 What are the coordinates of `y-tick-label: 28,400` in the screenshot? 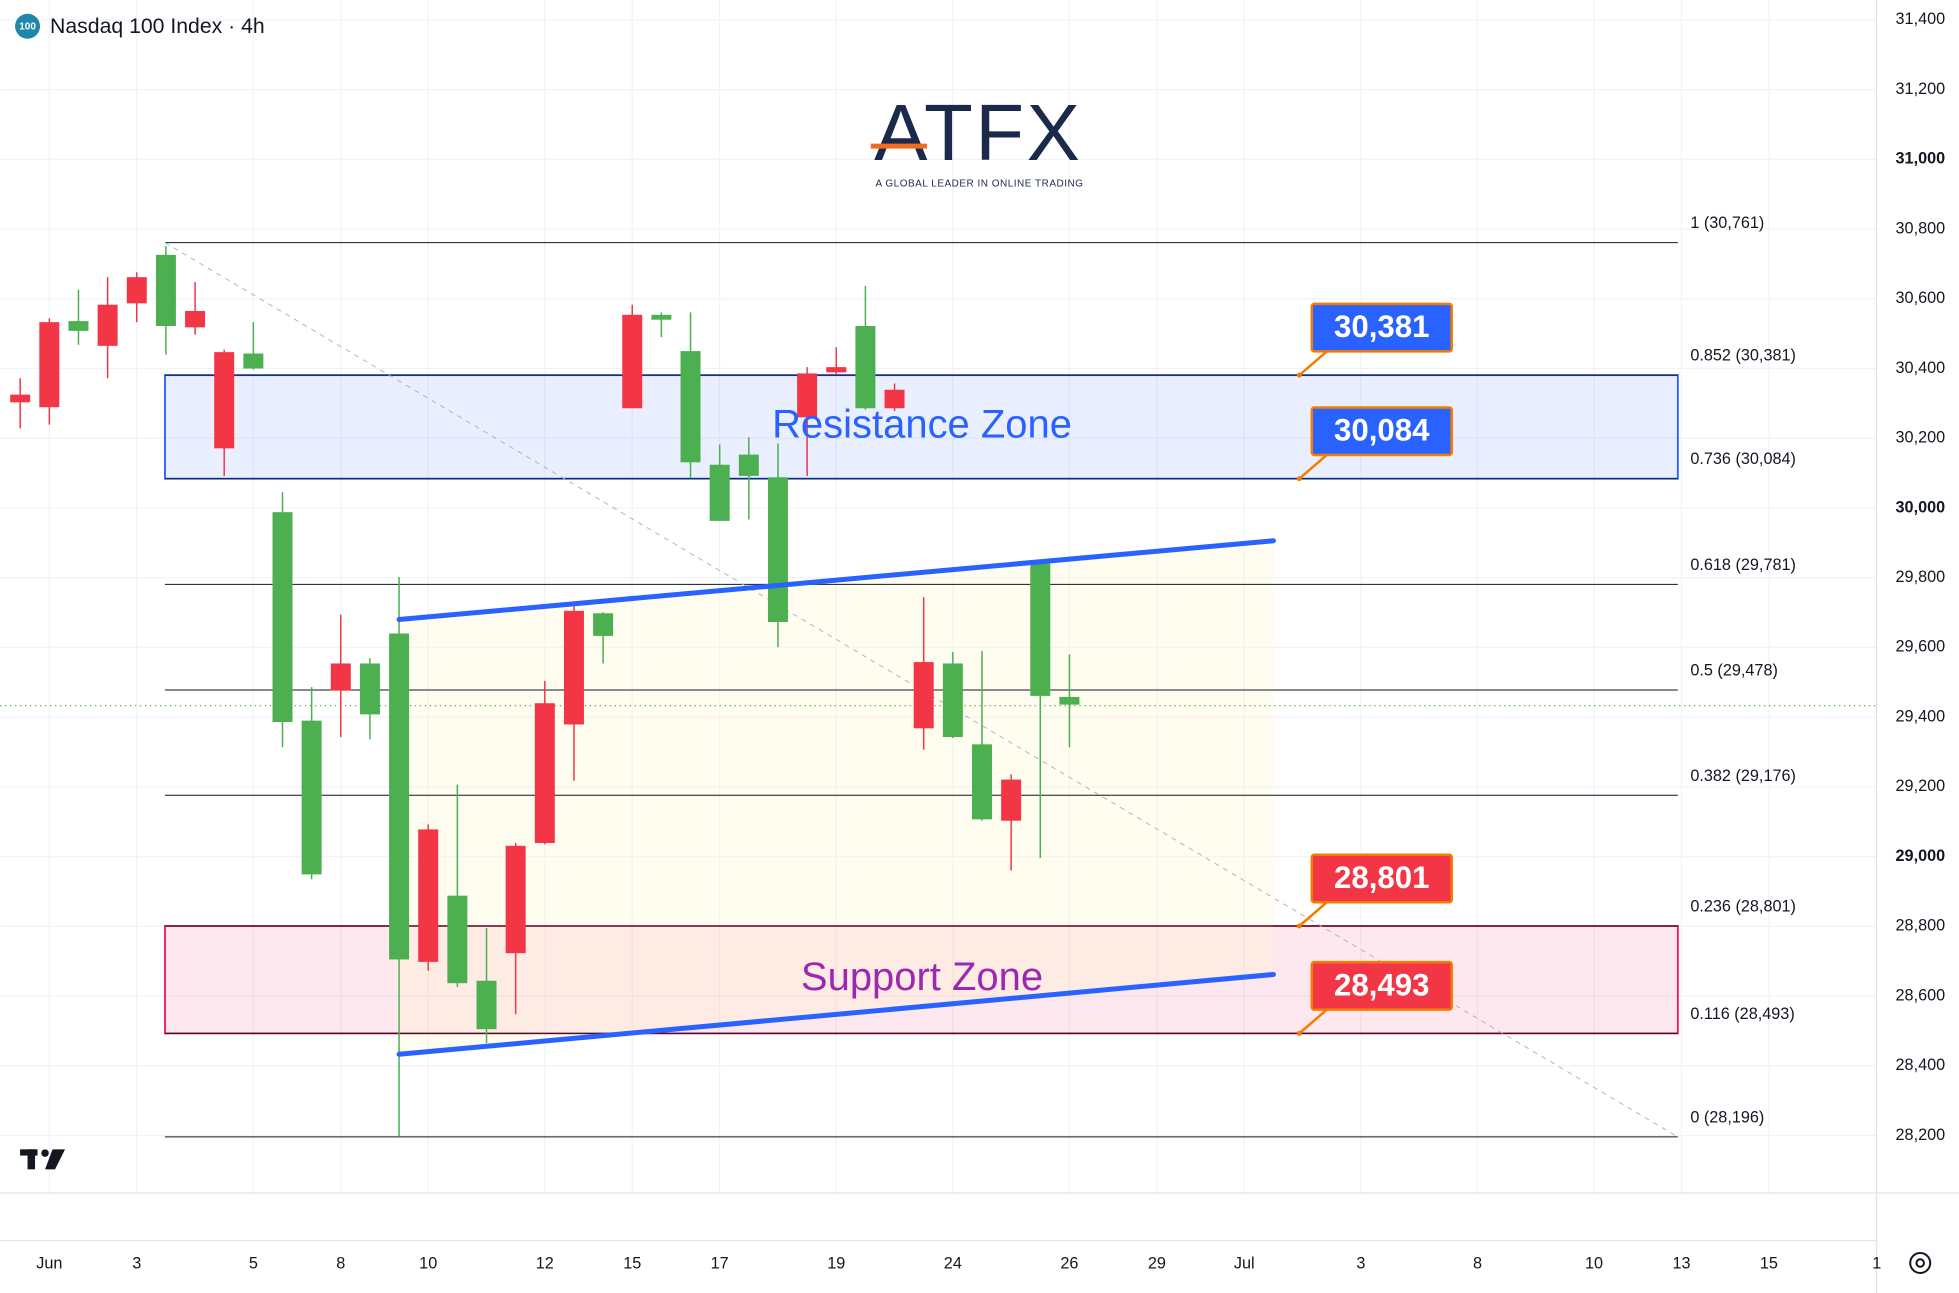 It's located at (1921, 1065).